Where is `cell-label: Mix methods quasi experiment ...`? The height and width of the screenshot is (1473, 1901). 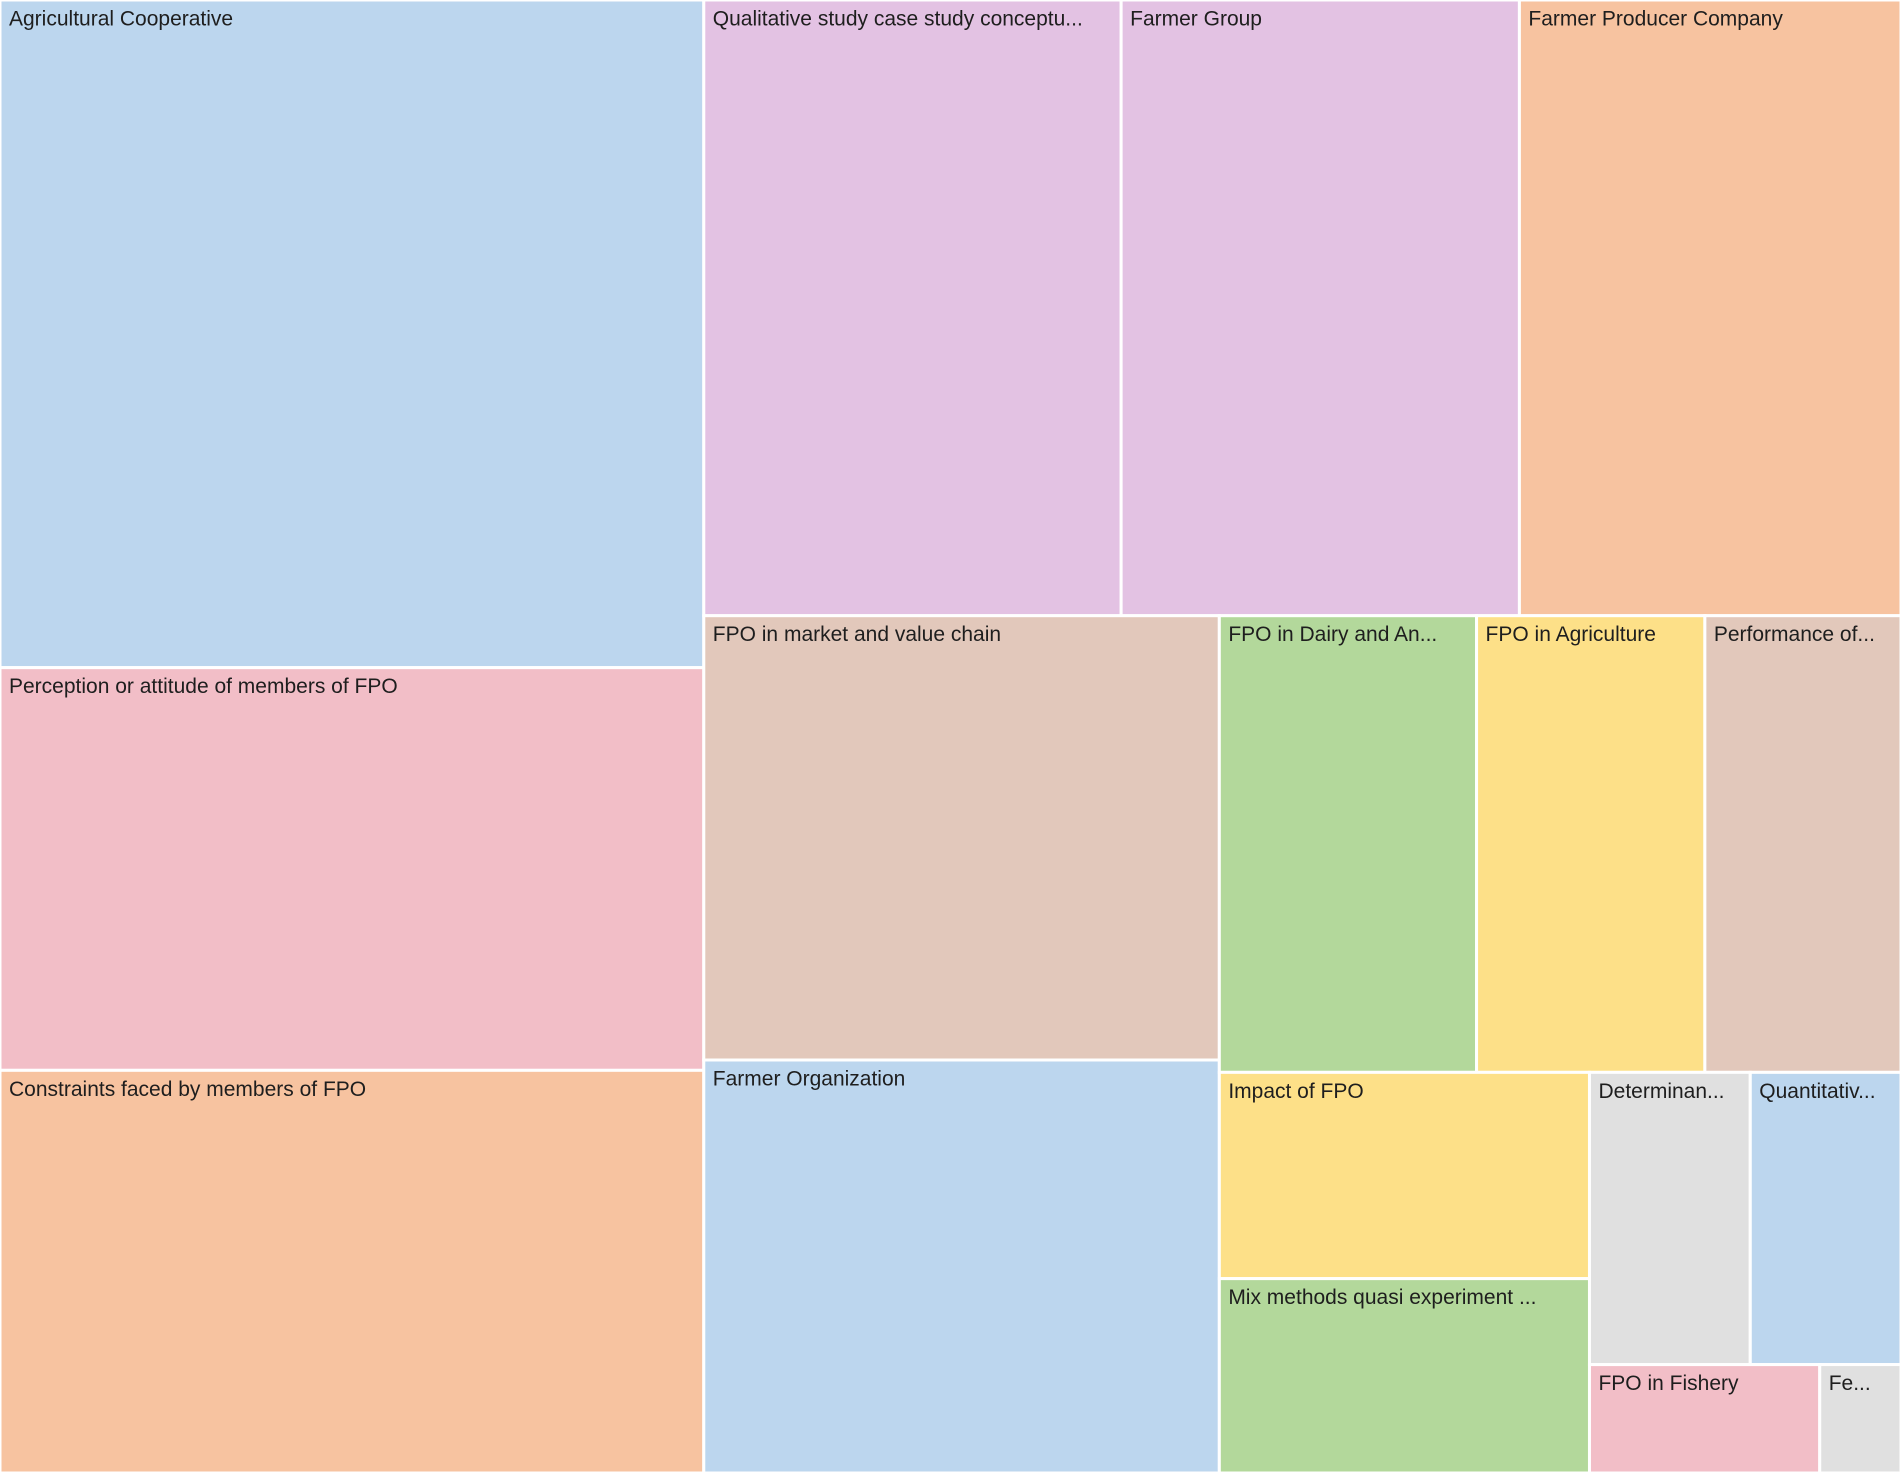 cell-label: Mix methods quasi experiment ... is located at coordinates (1382, 1297).